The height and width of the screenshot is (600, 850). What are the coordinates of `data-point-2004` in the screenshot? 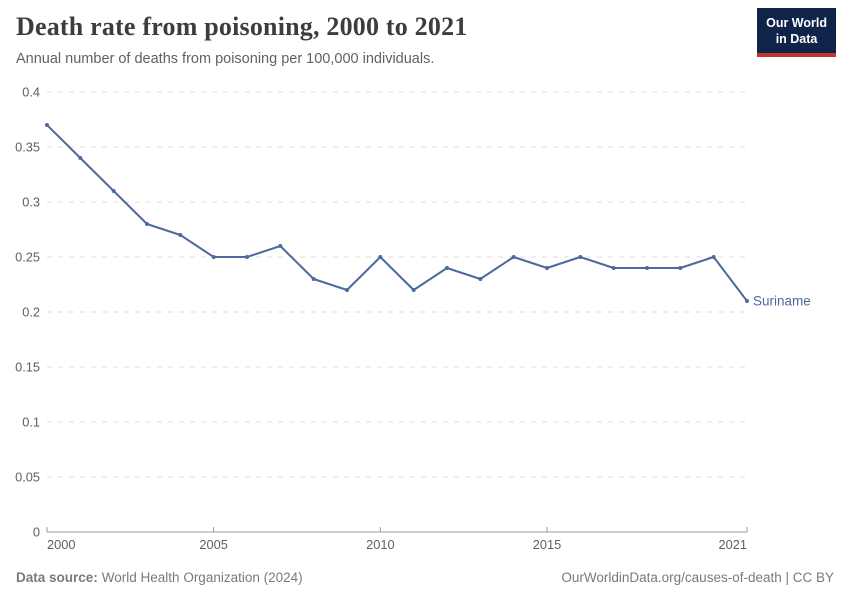 It's located at (180, 235).